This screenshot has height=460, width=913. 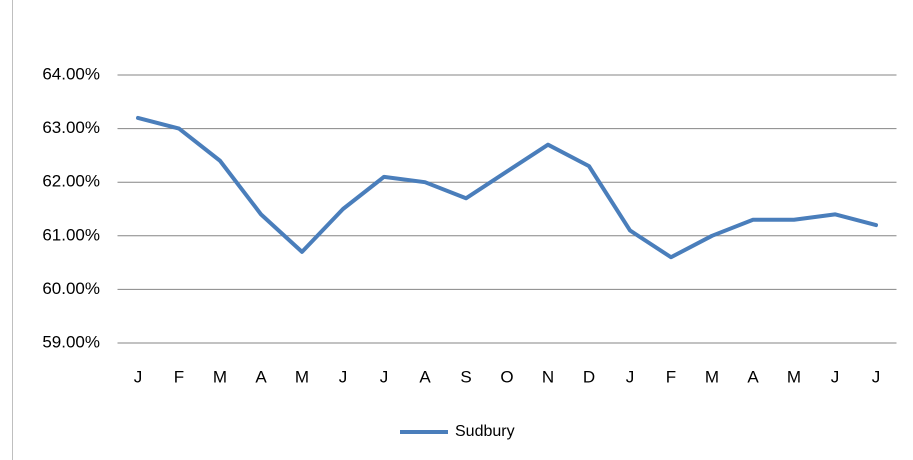 I want to click on y-tick-label: 64.00%, so click(x=71, y=73).